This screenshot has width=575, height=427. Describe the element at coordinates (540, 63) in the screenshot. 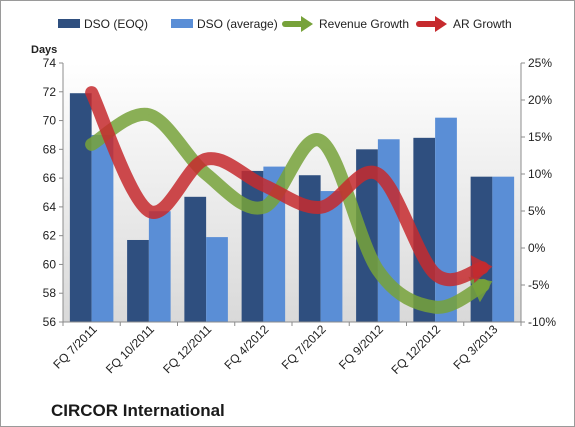

I see `y2-tick-label-0: 25%` at that location.